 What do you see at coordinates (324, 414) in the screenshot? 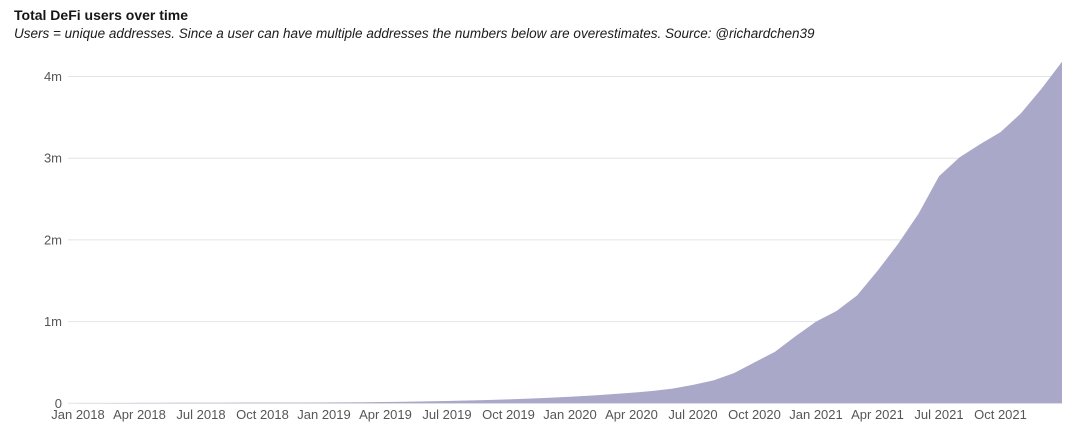
I see `x-tick-label: Jan 2019` at bounding box center [324, 414].